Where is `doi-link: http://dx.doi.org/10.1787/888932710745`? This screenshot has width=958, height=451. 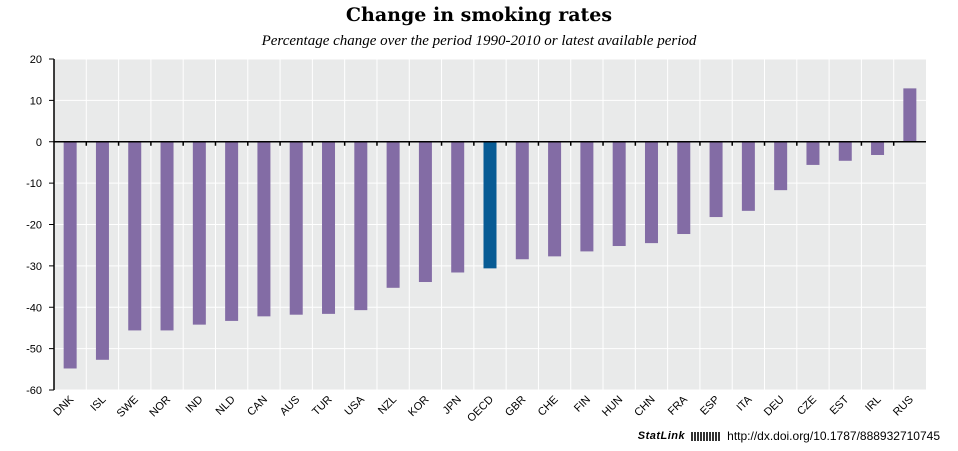
doi-link: http://dx.doi.org/10.1787/888932710745 is located at coordinates (833, 436).